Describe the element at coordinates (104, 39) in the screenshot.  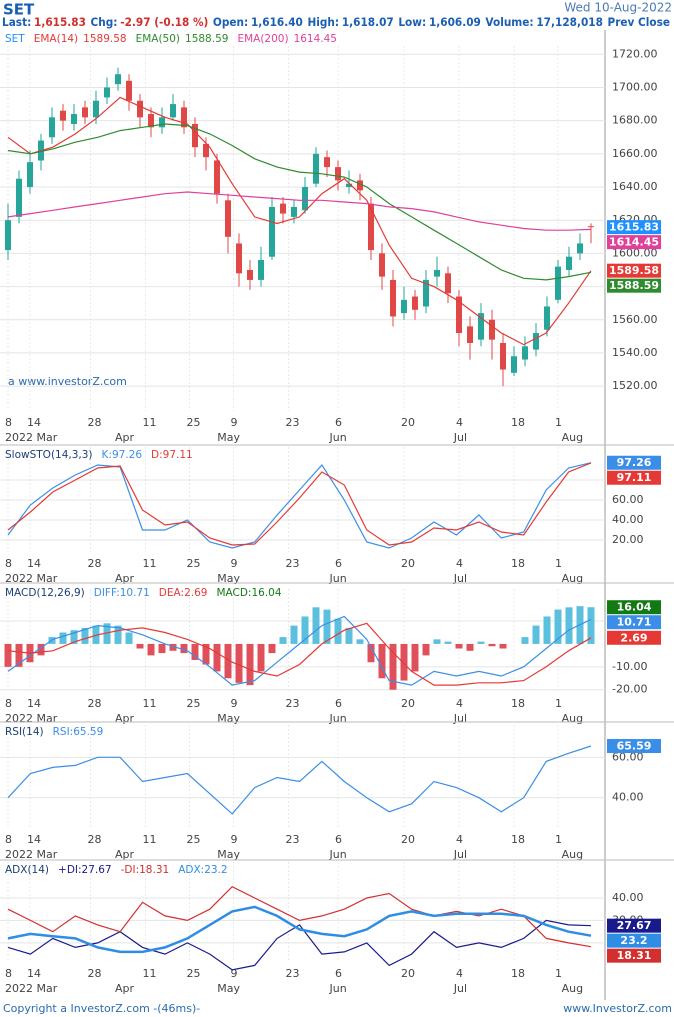
I see `legend-value: 1589.58` at that location.